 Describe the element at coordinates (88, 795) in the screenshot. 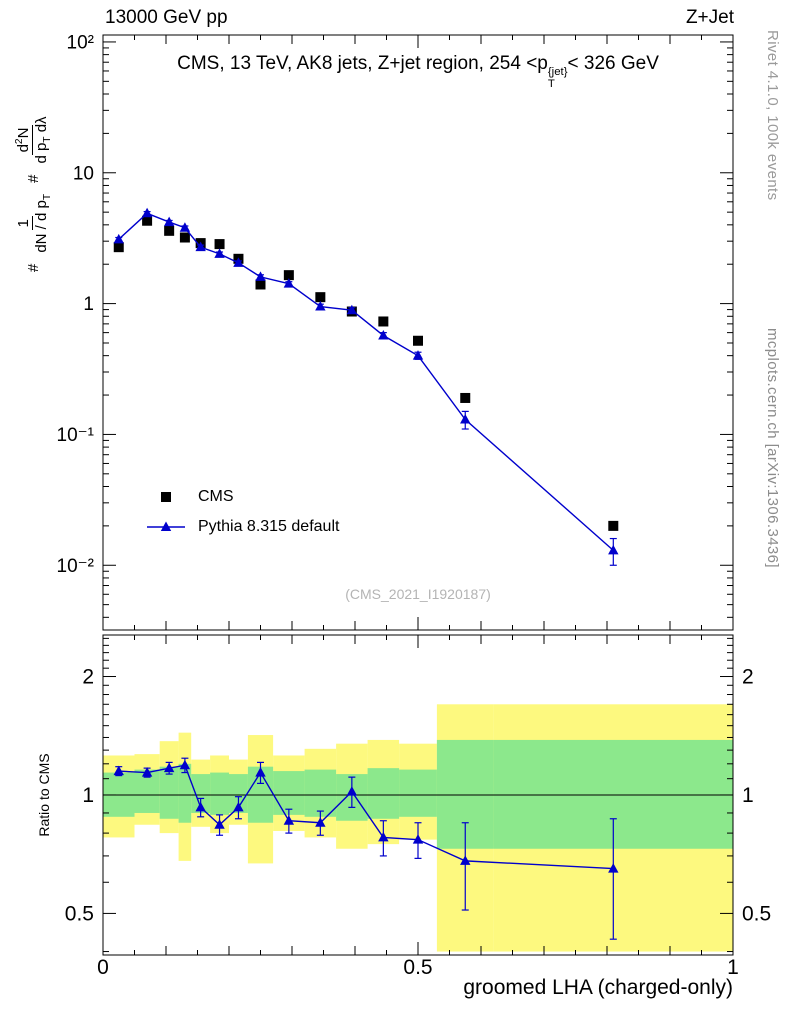

I see `ratio-y-tick-label-left: 1` at that location.